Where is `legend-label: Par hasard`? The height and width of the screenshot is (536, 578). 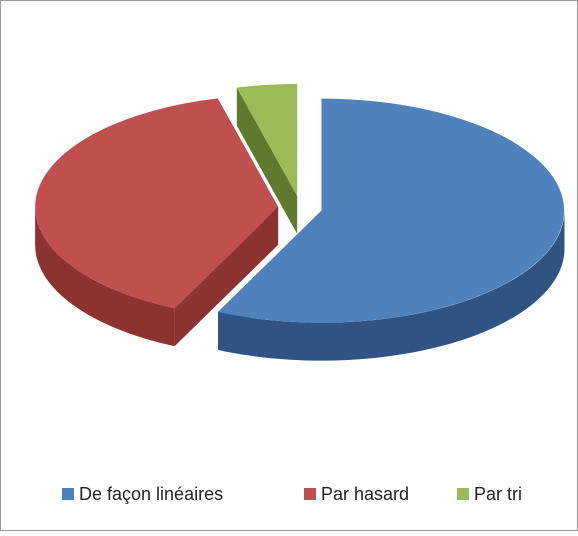 legend-label: Par hasard is located at coordinates (365, 494).